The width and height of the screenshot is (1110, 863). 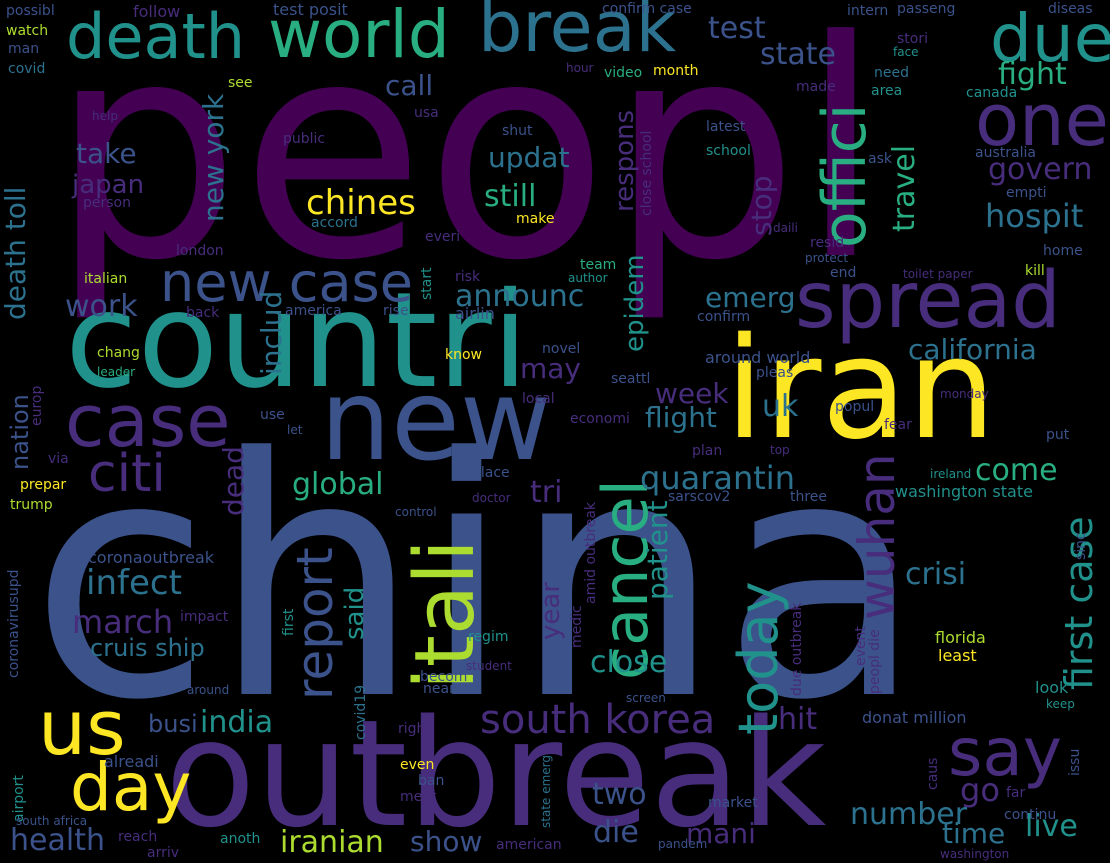 I want to click on word-canada: canada, so click(x=992, y=93).